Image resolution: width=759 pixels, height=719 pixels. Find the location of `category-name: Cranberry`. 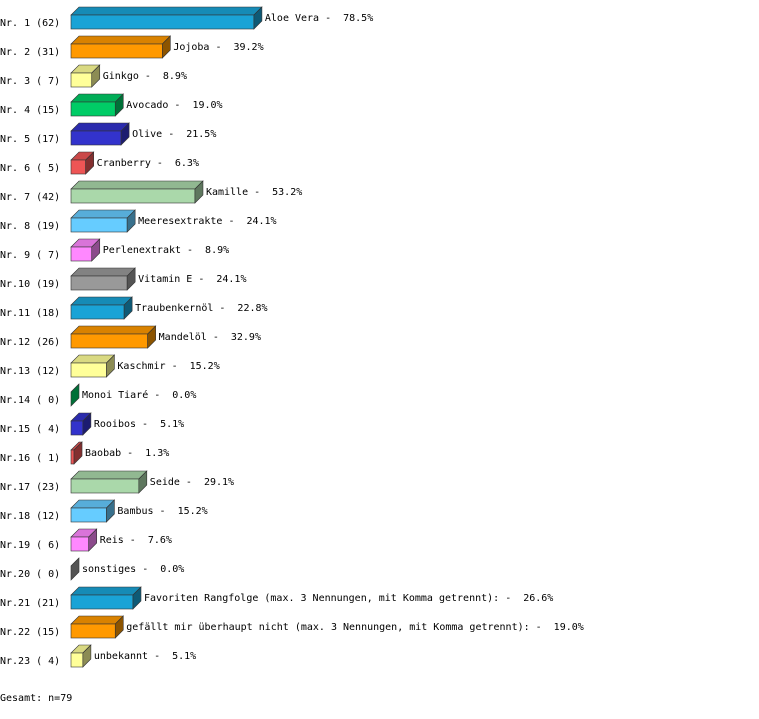

category-name: Cranberry is located at coordinates (124, 163).